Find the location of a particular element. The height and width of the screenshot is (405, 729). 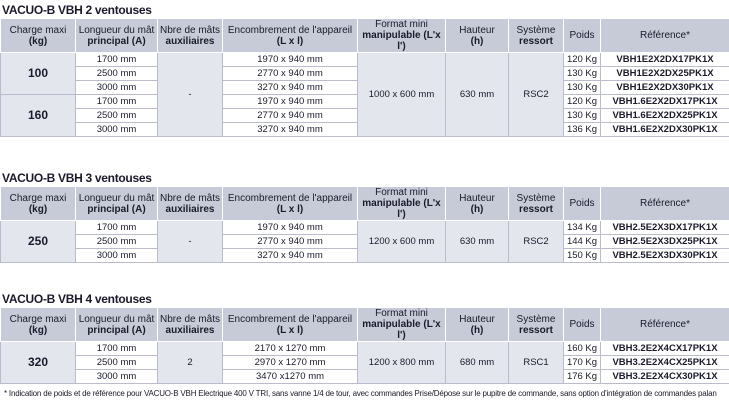

section-title: VACUO-B VBH 3 ventouses is located at coordinates (77, 178).